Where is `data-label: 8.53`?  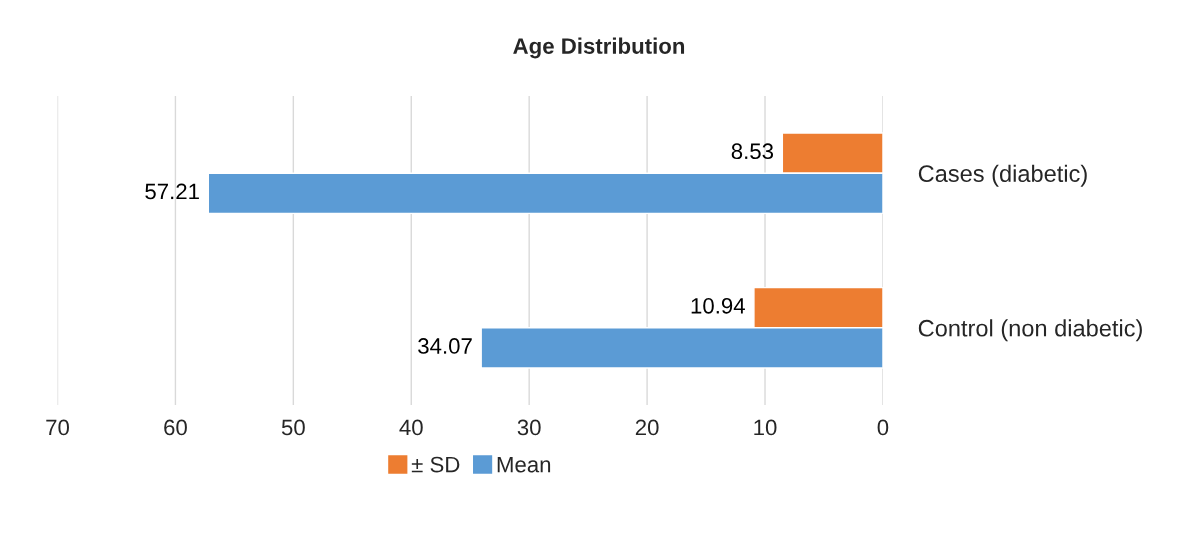 data-label: 8.53 is located at coordinates (752, 151).